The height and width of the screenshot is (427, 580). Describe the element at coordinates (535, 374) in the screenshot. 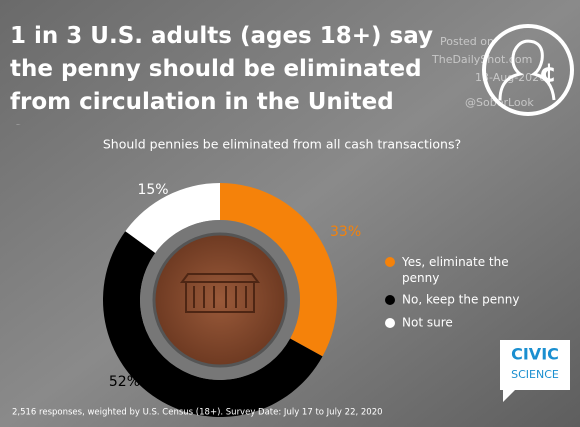

I see `logo-text: SCIENCE` at that location.